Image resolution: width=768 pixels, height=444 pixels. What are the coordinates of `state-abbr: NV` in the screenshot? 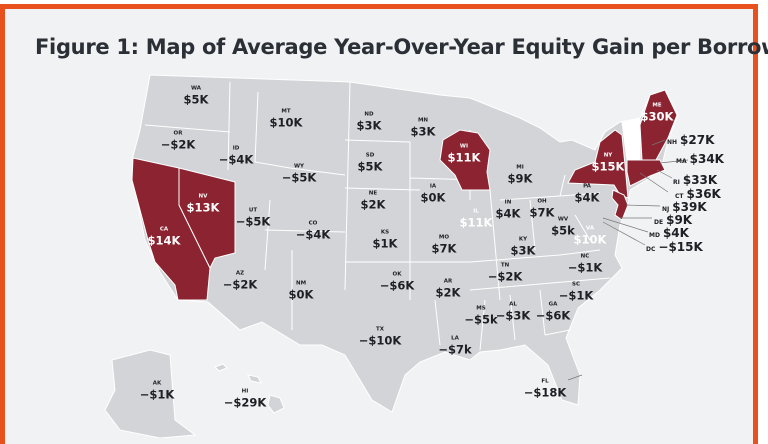 It's located at (203, 196).